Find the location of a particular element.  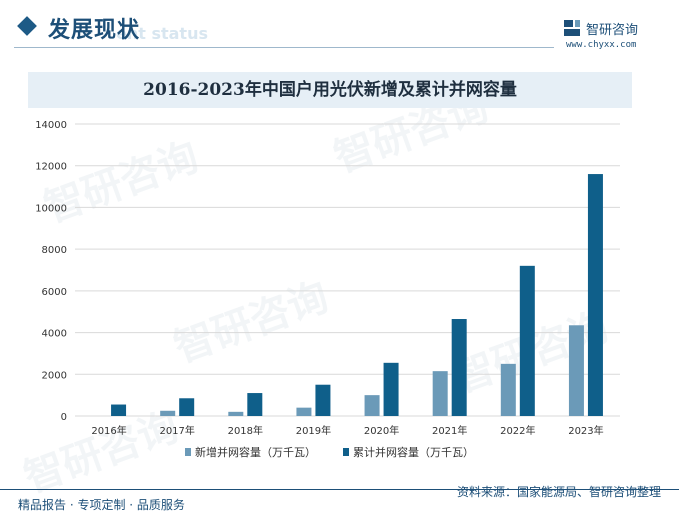

y-tick-label: 2000 is located at coordinates (54, 375).